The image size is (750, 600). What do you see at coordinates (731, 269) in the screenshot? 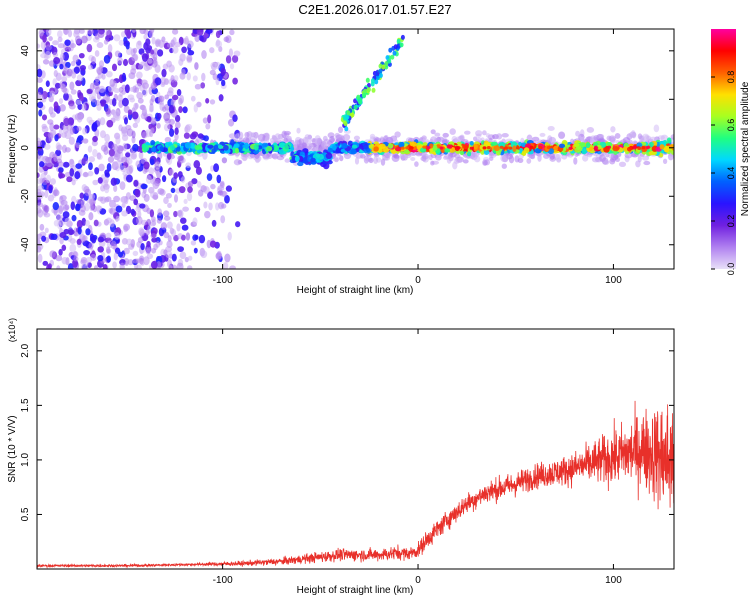
I see `colorbar-tick-label: 0.0` at bounding box center [731, 269].